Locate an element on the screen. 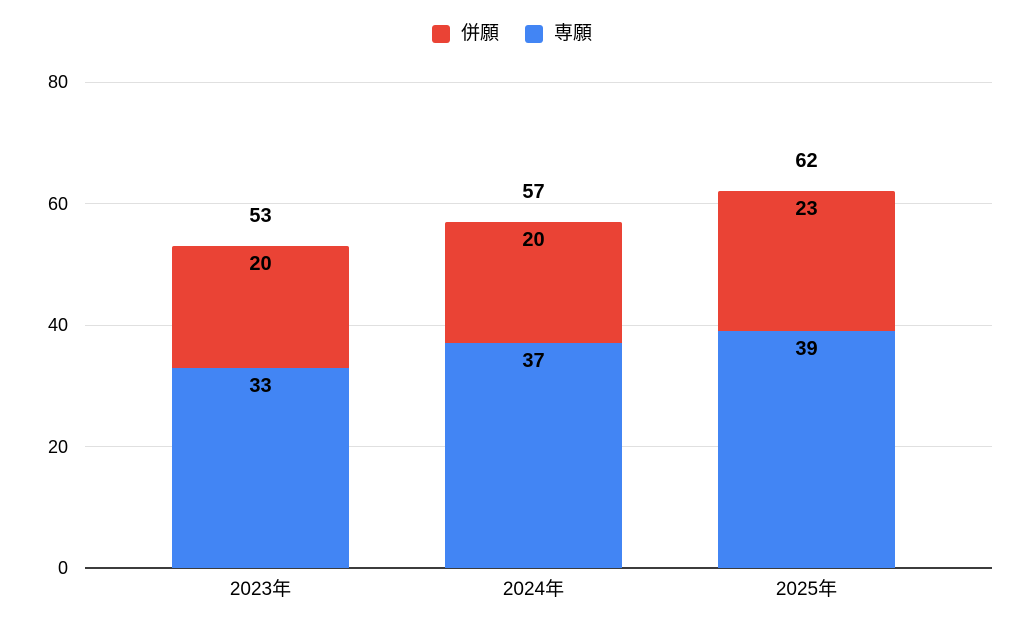 The image size is (1024, 633). x-axis-category-label: 2023年 is located at coordinates (260, 589).